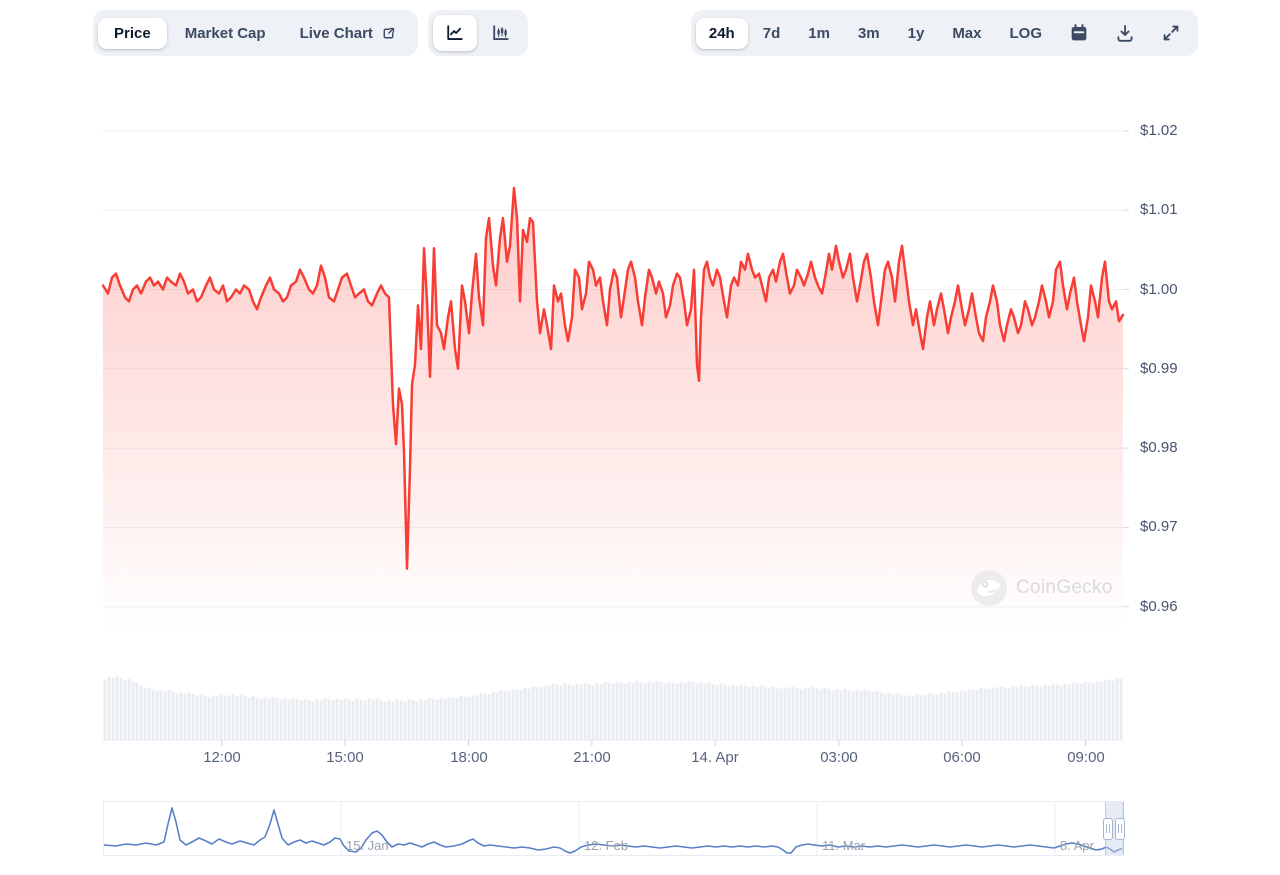 This screenshot has width=1280, height=875. I want to click on fullscreen-icon, so click(1171, 33).